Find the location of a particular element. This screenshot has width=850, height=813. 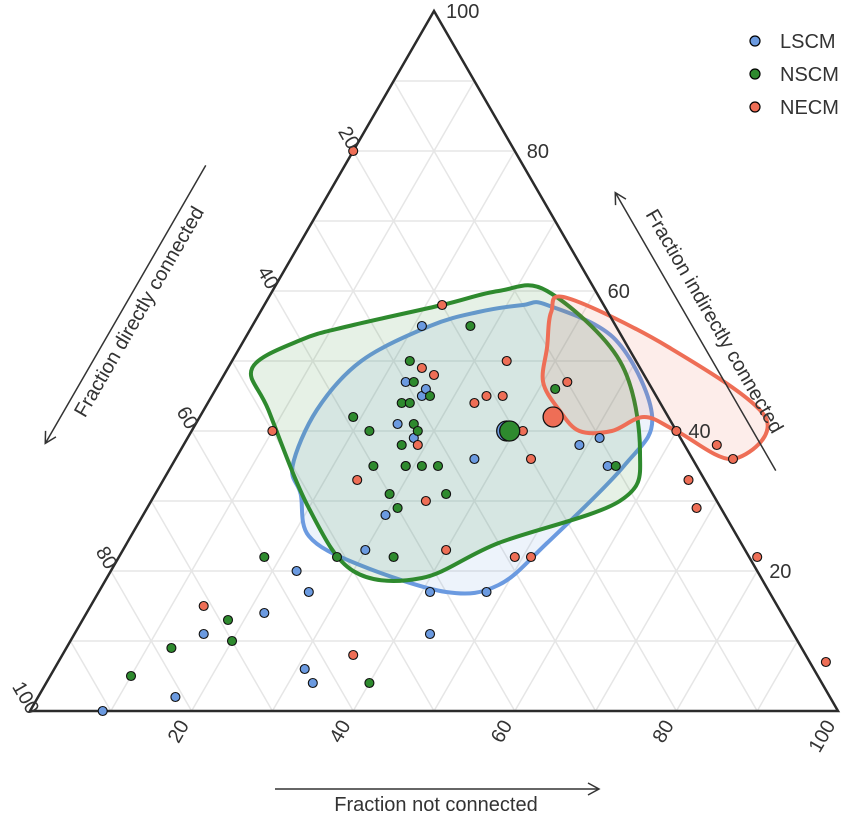

legend: LSCM NSCM NECM is located at coordinates (794, 75).